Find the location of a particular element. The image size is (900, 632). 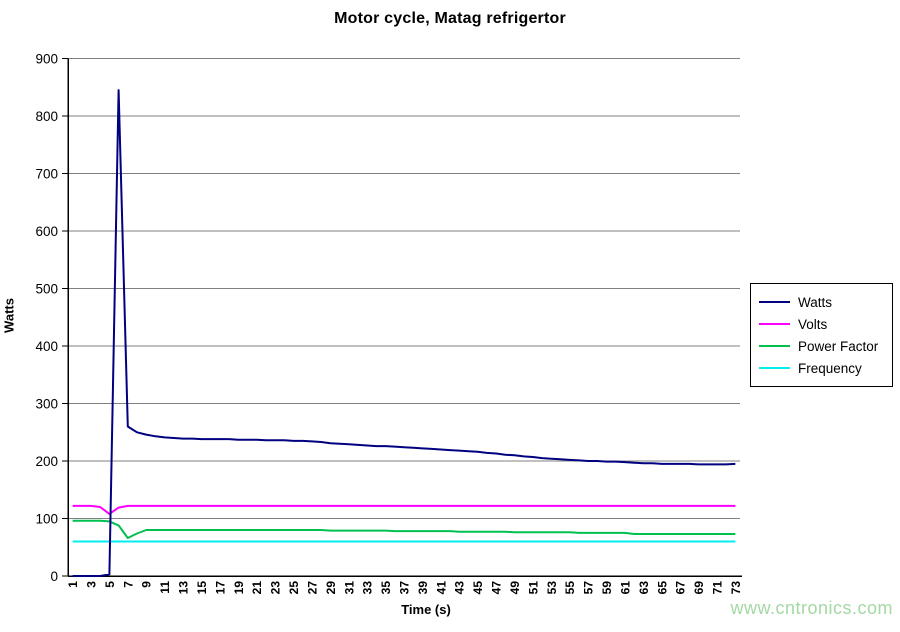

svg-text: 17 is located at coordinates (220, 588).